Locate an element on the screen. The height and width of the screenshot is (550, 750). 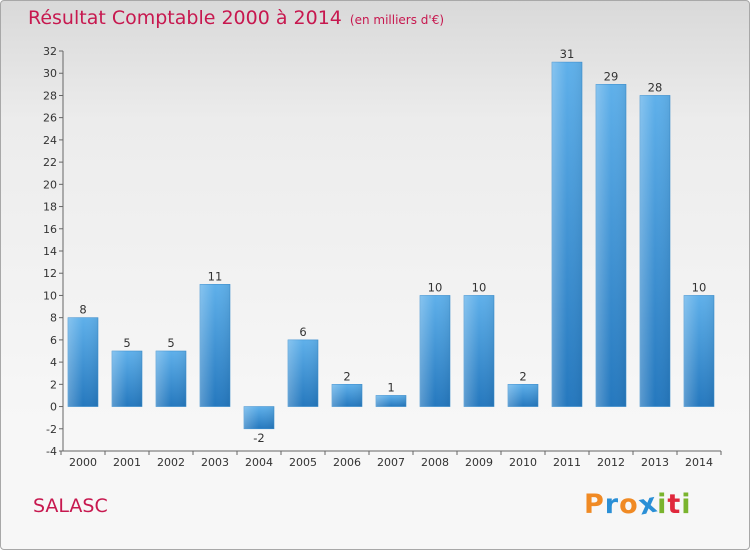
y-tick-label: 14 is located at coordinates (50, 251).